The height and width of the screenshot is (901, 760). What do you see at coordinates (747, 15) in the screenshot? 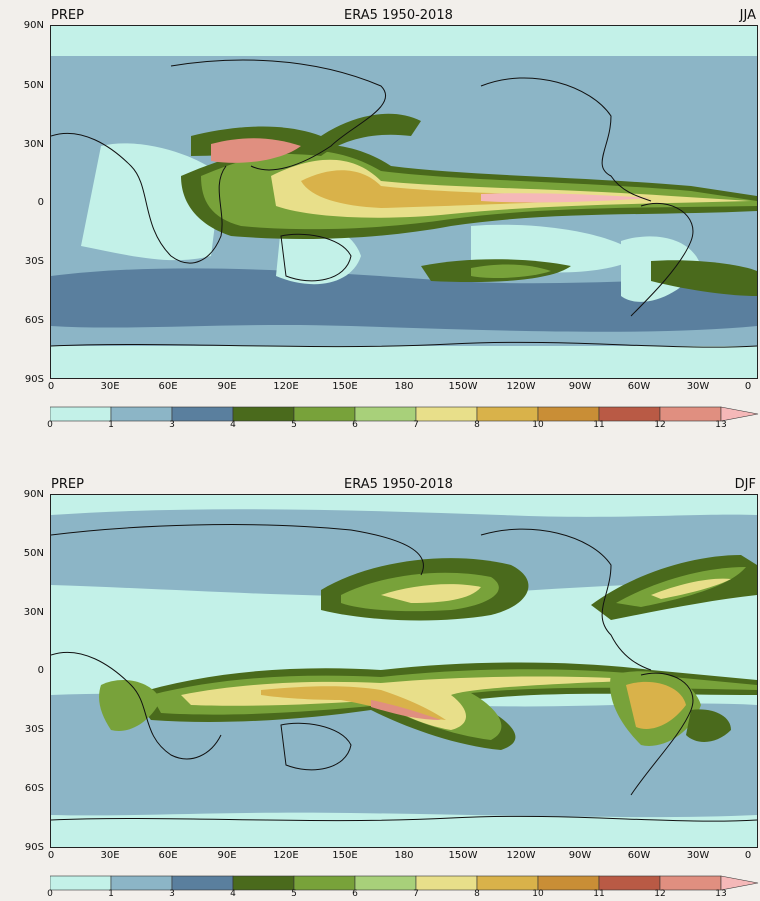
I see `season-label: JJA` at bounding box center [747, 15].